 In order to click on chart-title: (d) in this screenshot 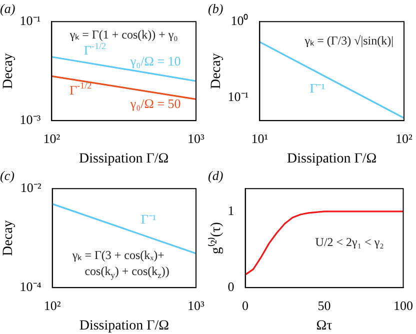, I will do `click(216, 176)`.